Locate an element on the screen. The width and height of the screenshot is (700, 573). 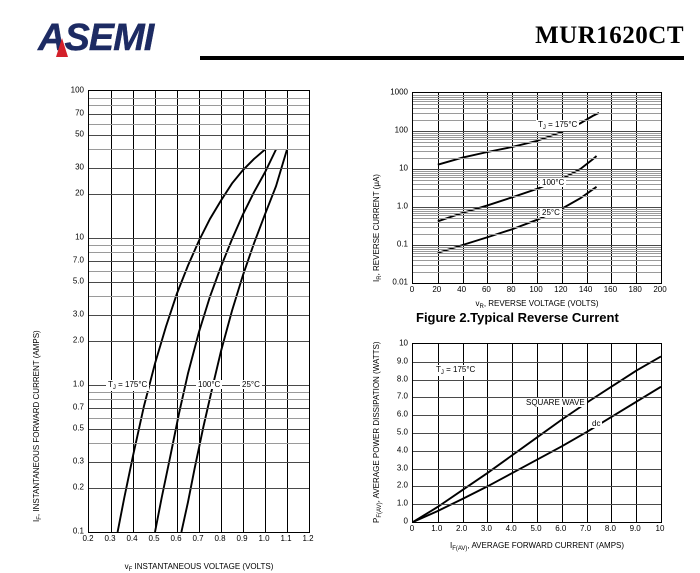
curve-25c is located at coordinates (234, 340).